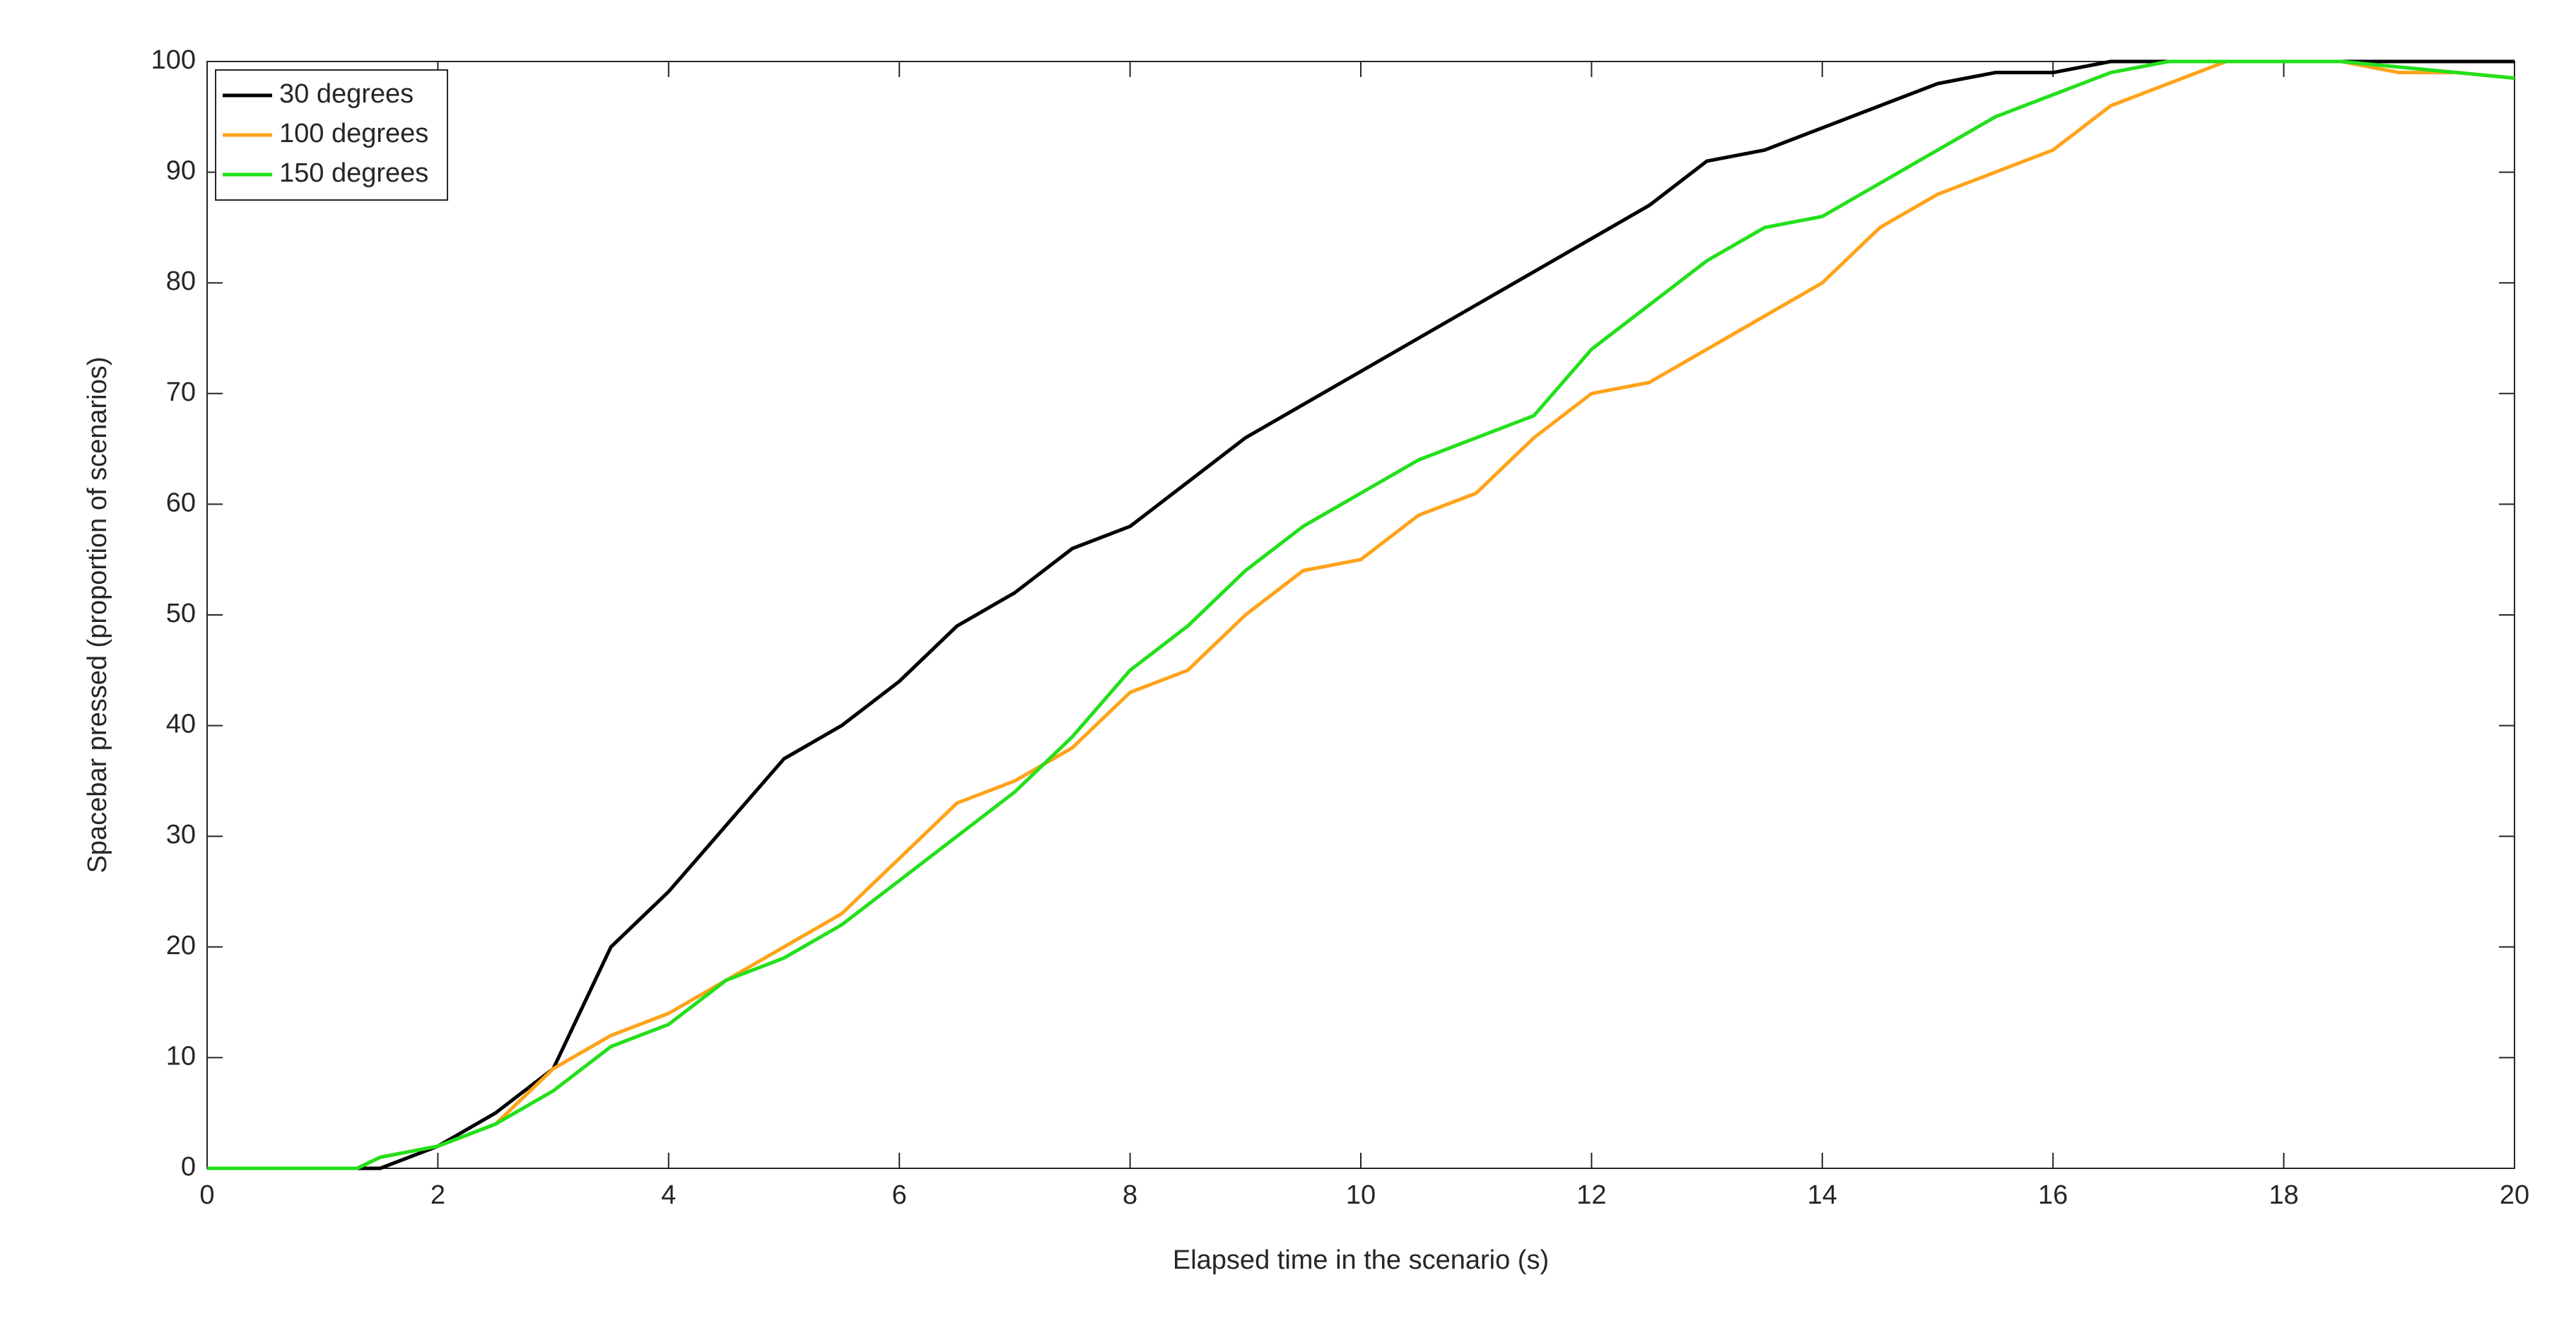  I want to click on legend-label: 30 degrees, so click(347, 94).